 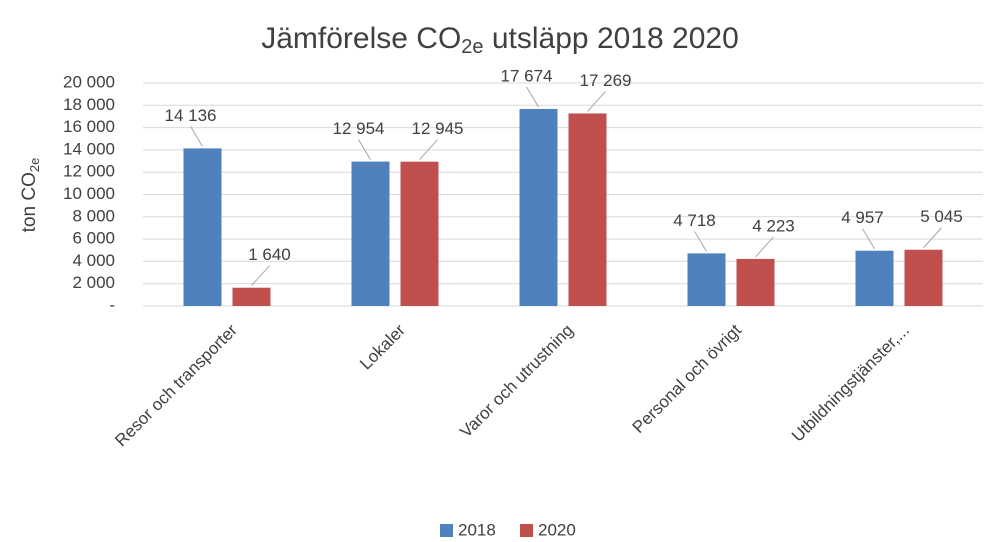 What do you see at coordinates (611, 38) in the screenshot?
I see `title-part: utsläpp 2018 2020` at bounding box center [611, 38].